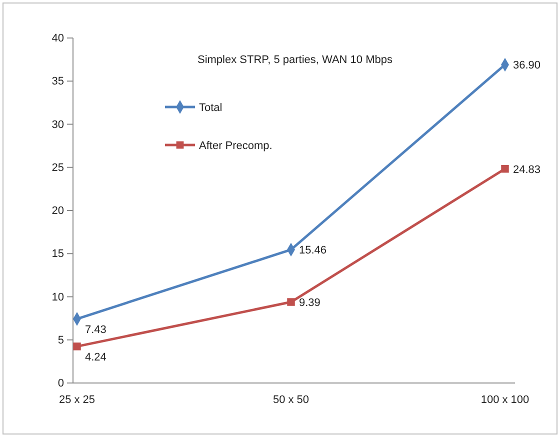 This screenshot has height=437, width=560. I want to click on data-label: 4.24, so click(95, 357).